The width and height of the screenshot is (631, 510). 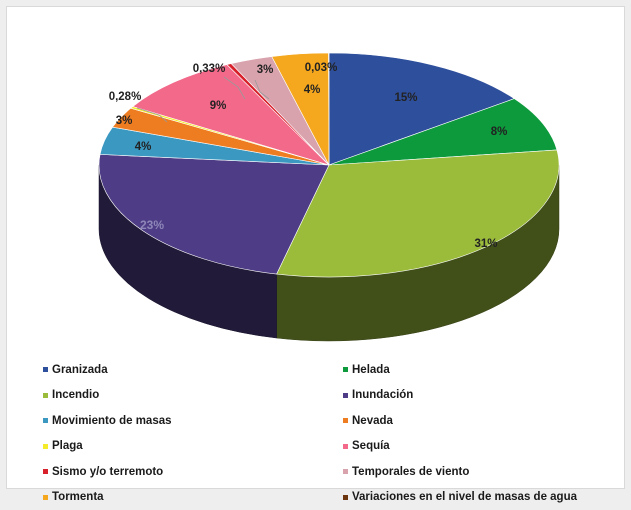 I want to click on legend-item-sismo-y-o-terremoto: Sismo y/o terremoto, so click(x=193, y=472).